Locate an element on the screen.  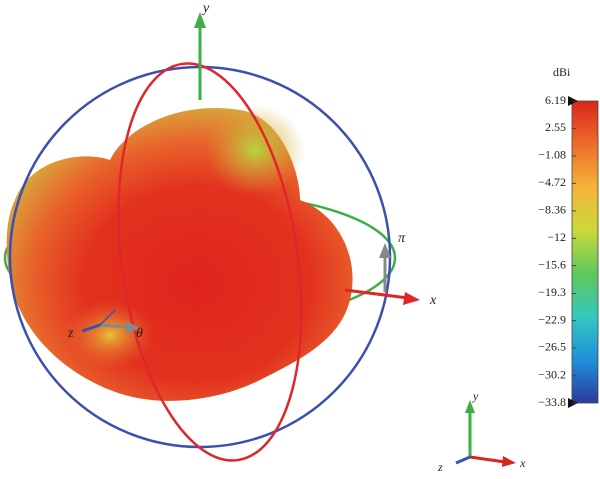
colorbar-tick-label: 6.19 is located at coordinates (555, 100).